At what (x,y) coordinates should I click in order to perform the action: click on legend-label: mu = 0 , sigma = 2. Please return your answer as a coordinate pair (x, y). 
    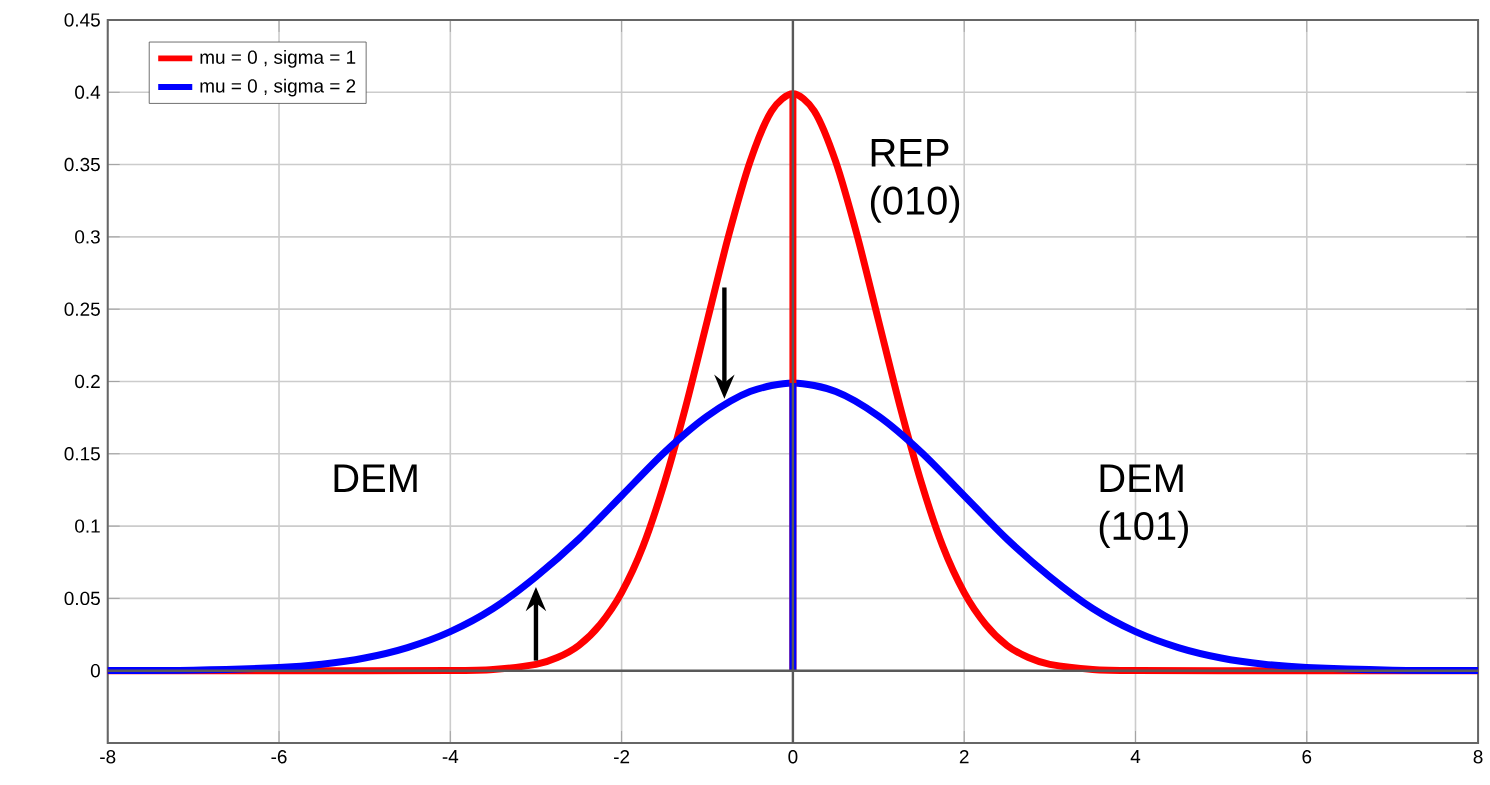
    Looking at the image, I should click on (278, 87).